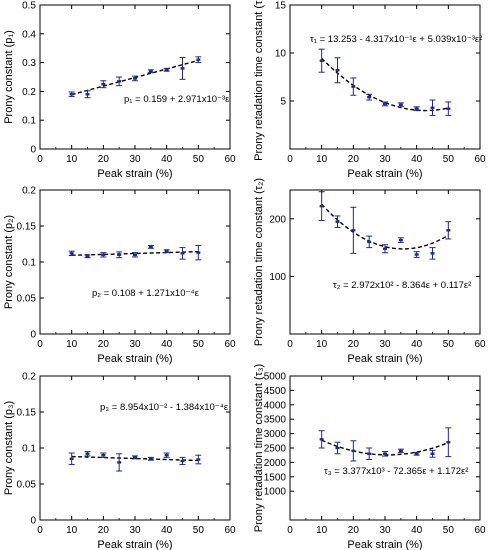  What do you see at coordinates (275, 405) in the screenshot?
I see `y-tick-label: 4000` at bounding box center [275, 405].